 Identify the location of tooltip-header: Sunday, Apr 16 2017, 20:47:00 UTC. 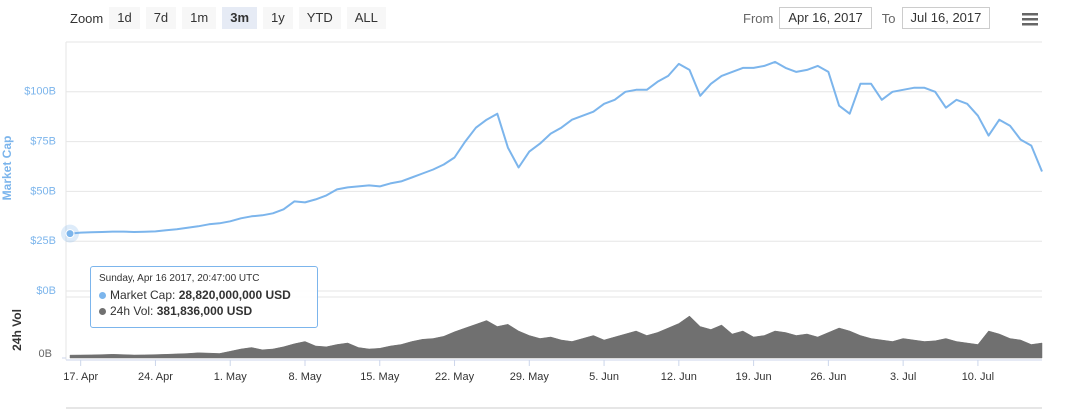
(179, 278).